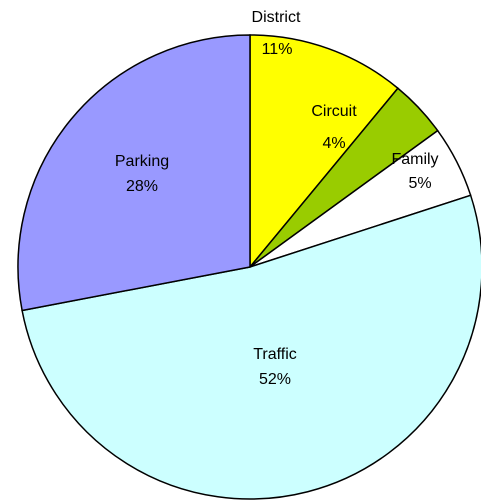  Describe the element at coordinates (333, 143) in the screenshot. I see `slice-value-label: 4%` at that location.